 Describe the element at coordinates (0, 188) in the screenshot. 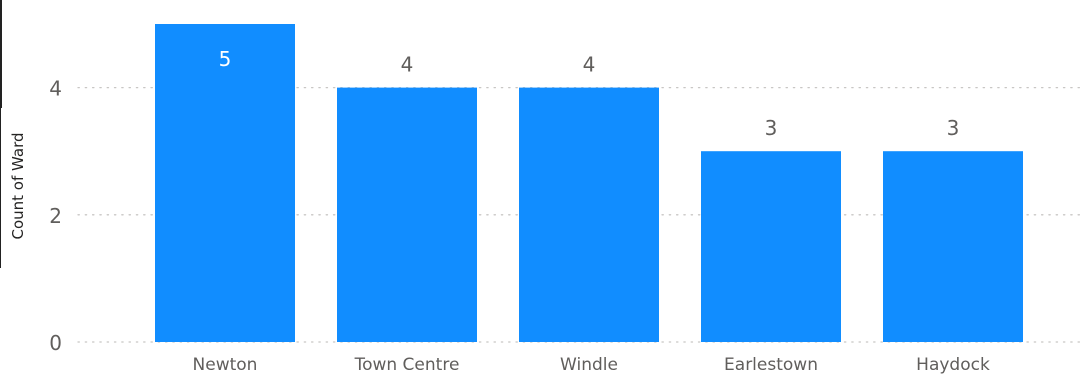

I see `left-edge-rule-lower` at that location.